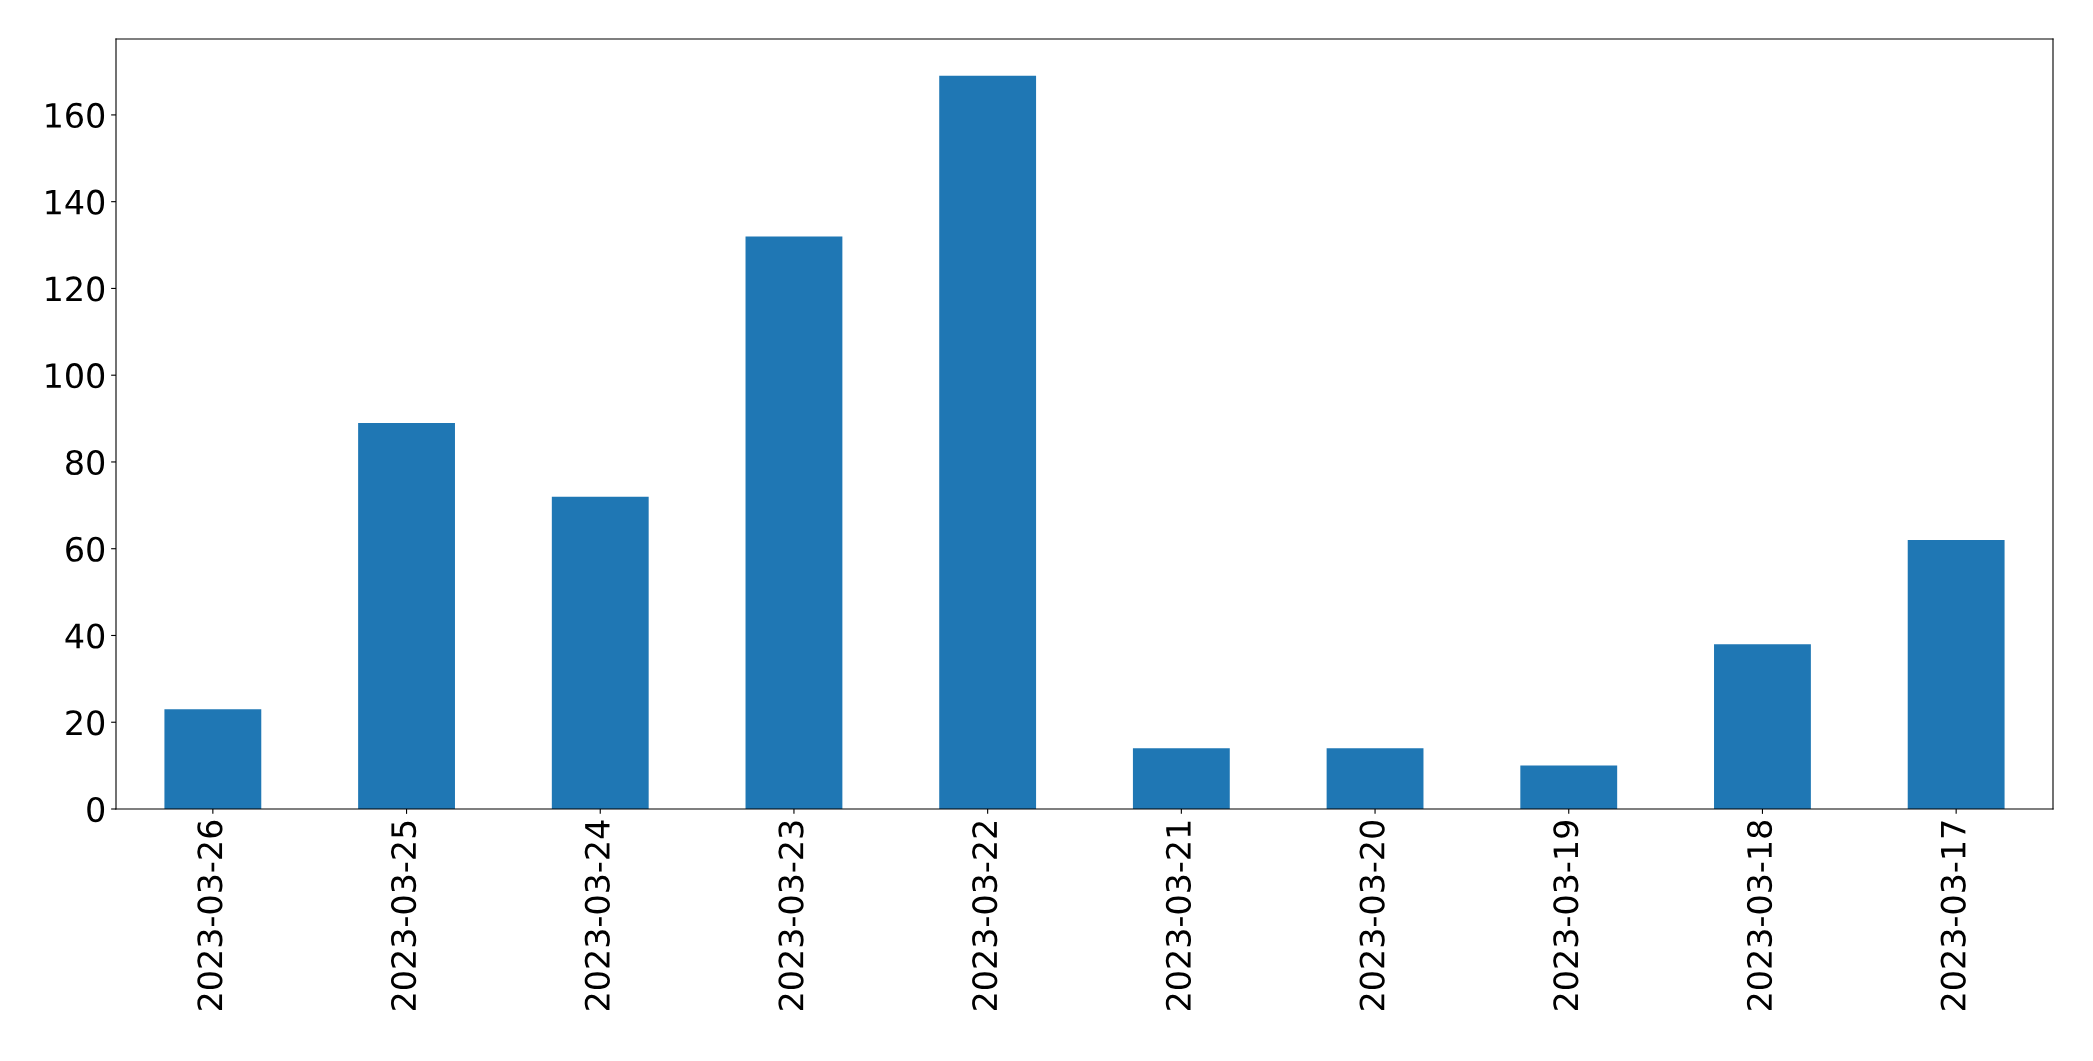 This screenshot has height=1061, width=2093. What do you see at coordinates (75, 376) in the screenshot?
I see `y-tick-label: 100` at bounding box center [75, 376].